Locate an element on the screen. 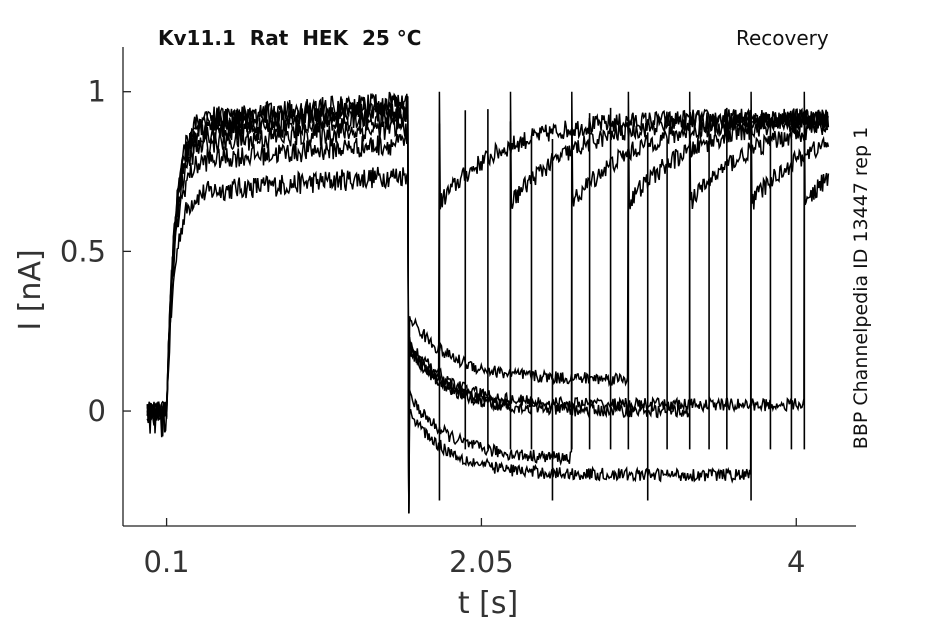 The height and width of the screenshot is (624, 945). y-axis-label: I [nA] is located at coordinates (30, 289).